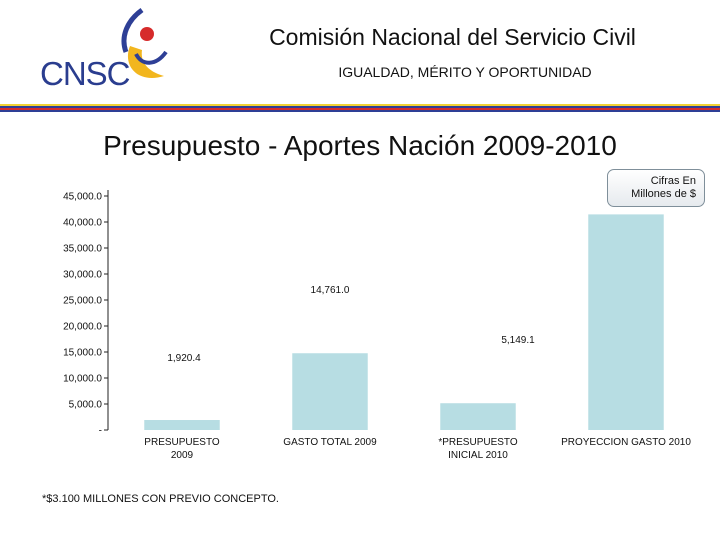  What do you see at coordinates (82, 301) in the screenshot?
I see `y-tick-label: 25,000.0` at bounding box center [82, 301].